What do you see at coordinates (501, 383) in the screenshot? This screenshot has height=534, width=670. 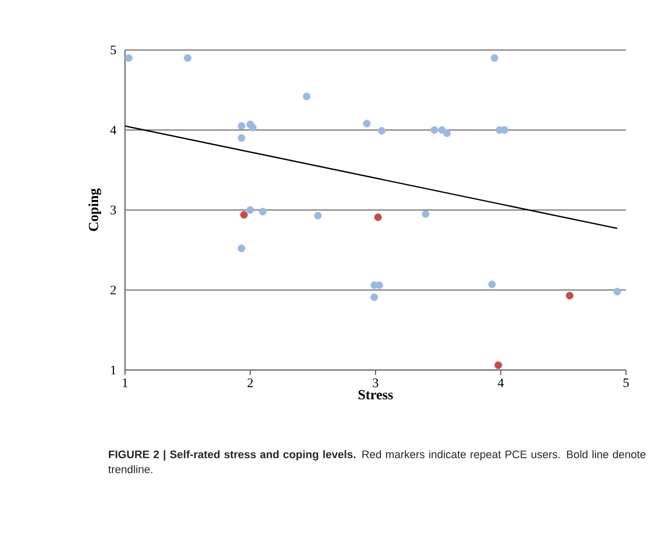 I see `x-tick-label: 4` at bounding box center [501, 383].